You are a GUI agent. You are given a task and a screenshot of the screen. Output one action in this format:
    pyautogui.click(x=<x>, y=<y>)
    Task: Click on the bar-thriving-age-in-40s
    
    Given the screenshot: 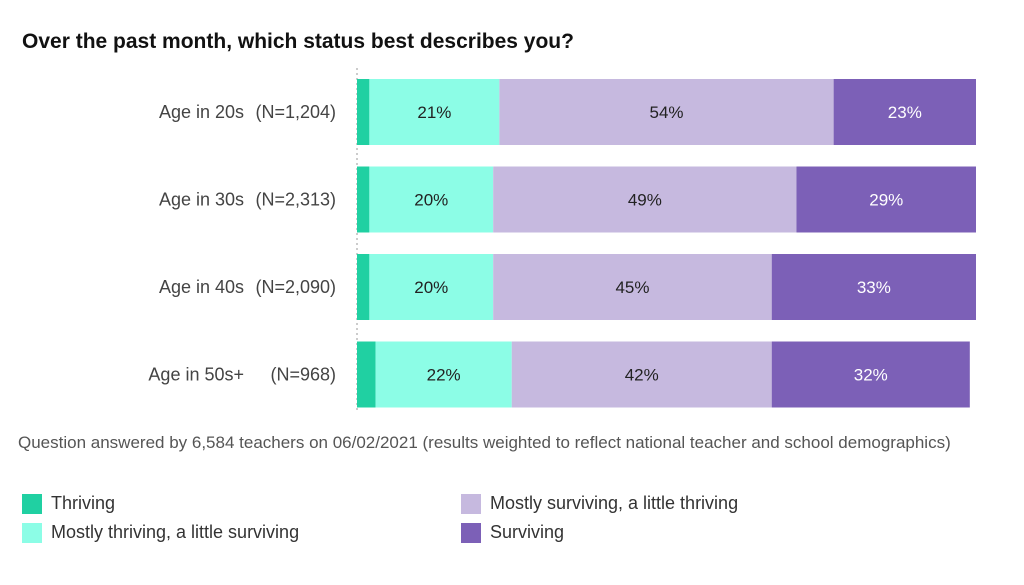 What is the action you would take?
    pyautogui.click(x=363, y=287)
    